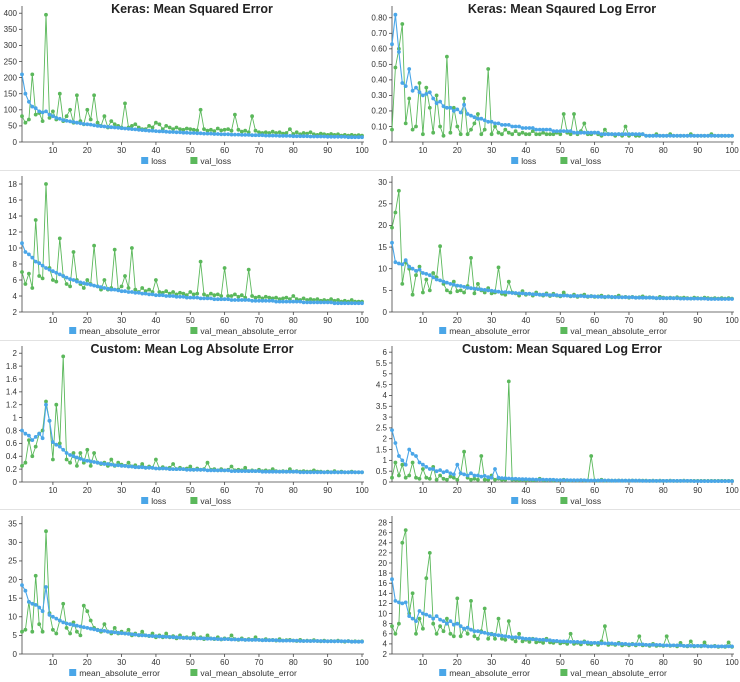  I want to click on legend-label-val: val_loss, so click(215, 161).